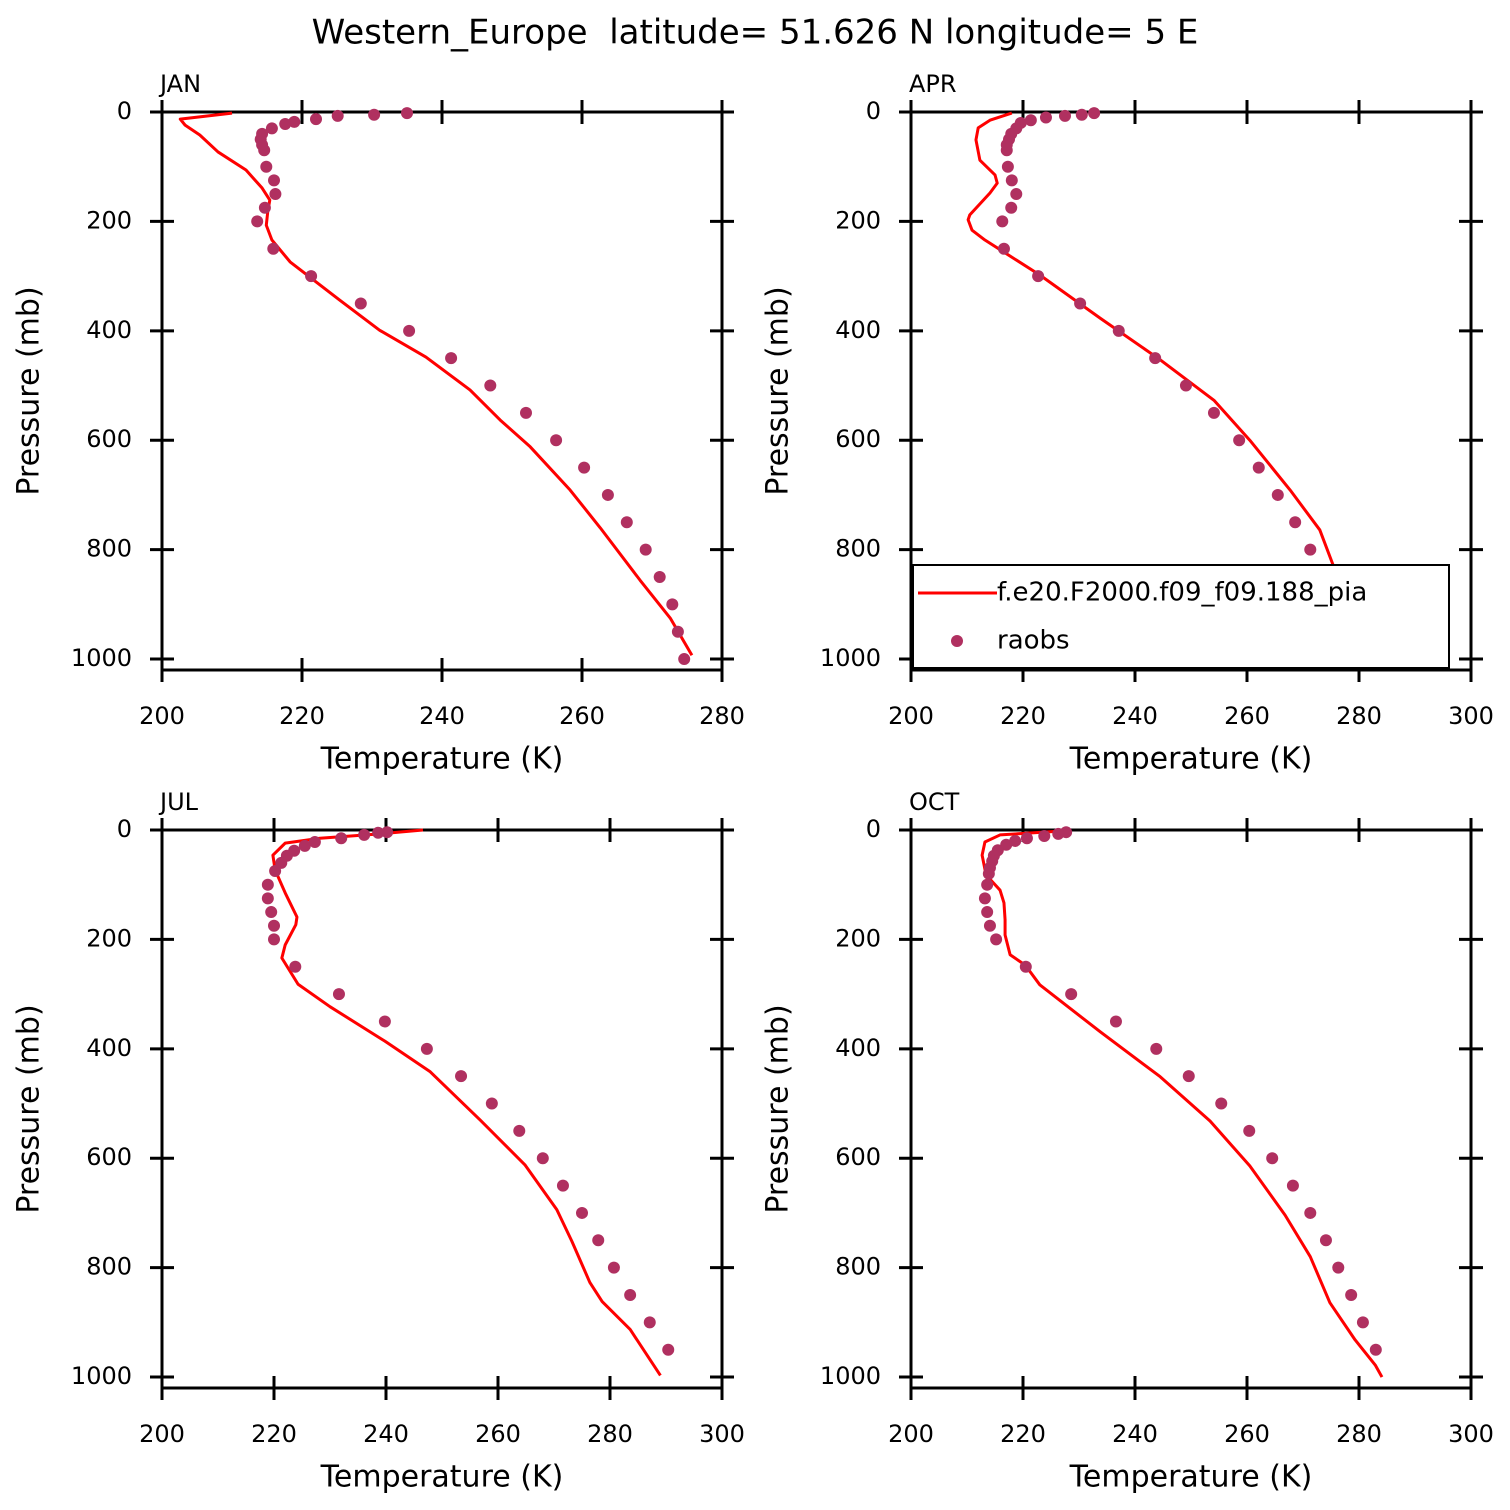 Image resolution: width=1510 pixels, height=1510 pixels. Describe the element at coordinates (178, 802) in the screenshot. I see `panel-label: JUL` at that location.